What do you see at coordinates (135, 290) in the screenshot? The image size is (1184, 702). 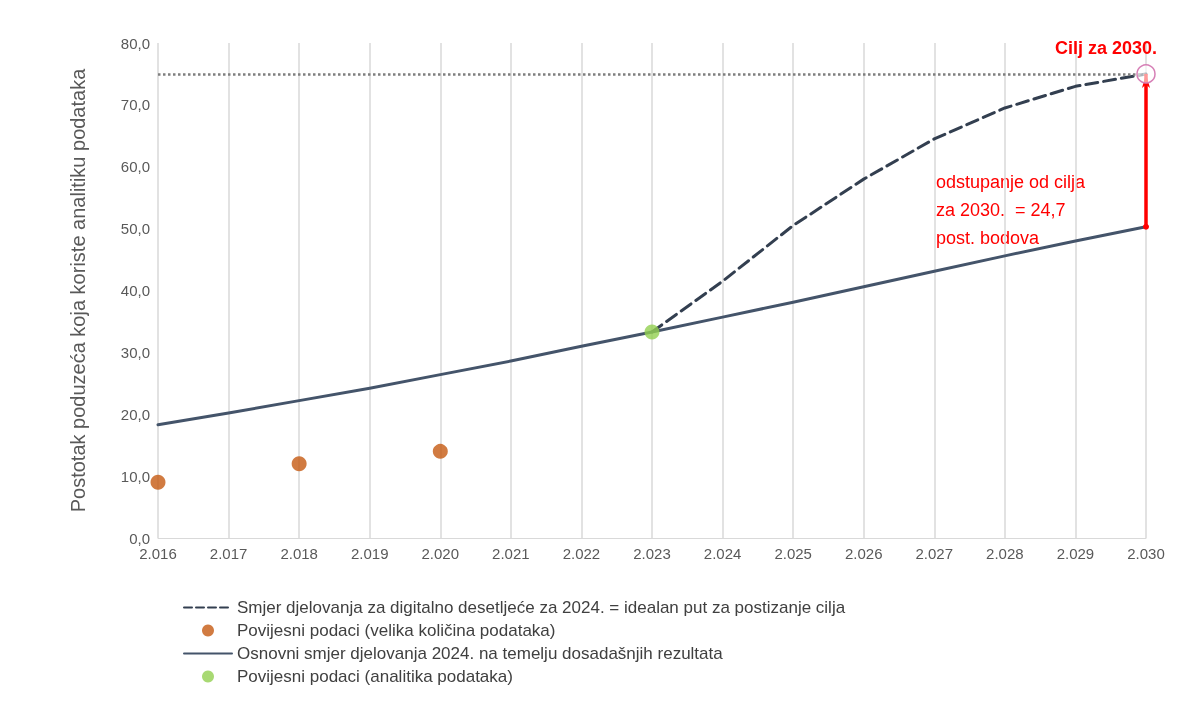 I see `y-tick-label: 40,0` at bounding box center [135, 290].